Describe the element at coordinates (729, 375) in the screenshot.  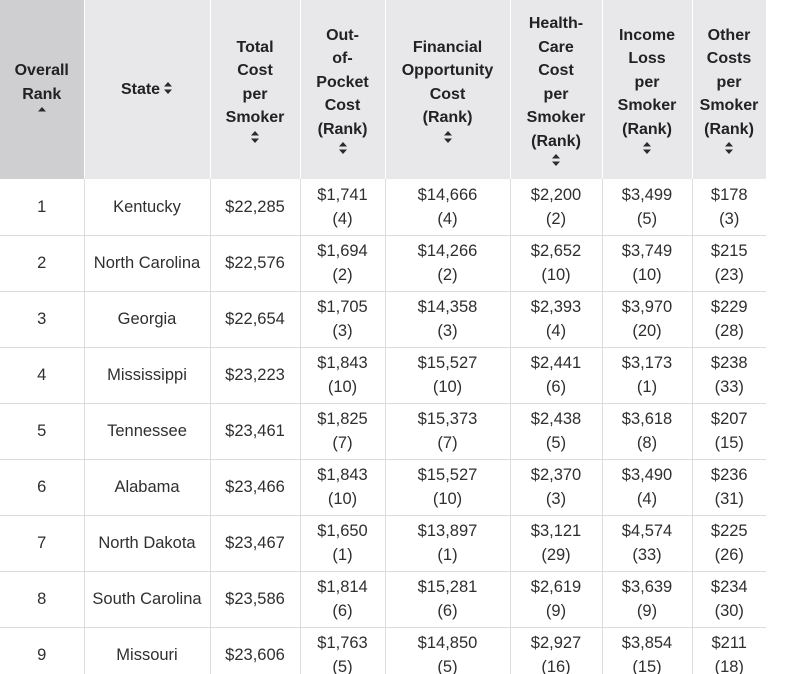
I see `other-costs-cell: $238 (33)` at that location.